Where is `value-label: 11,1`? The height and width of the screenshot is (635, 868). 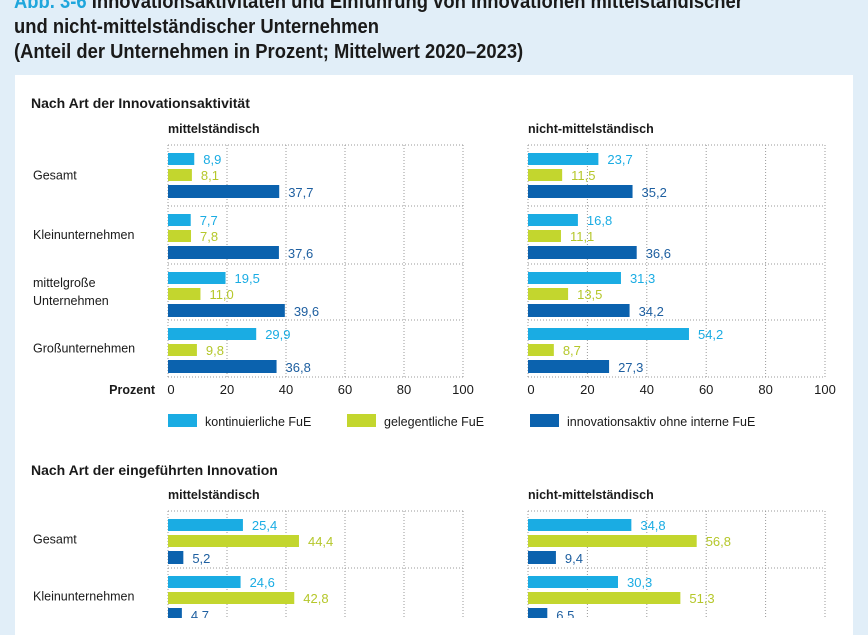
value-label: 11,1 is located at coordinates (582, 236).